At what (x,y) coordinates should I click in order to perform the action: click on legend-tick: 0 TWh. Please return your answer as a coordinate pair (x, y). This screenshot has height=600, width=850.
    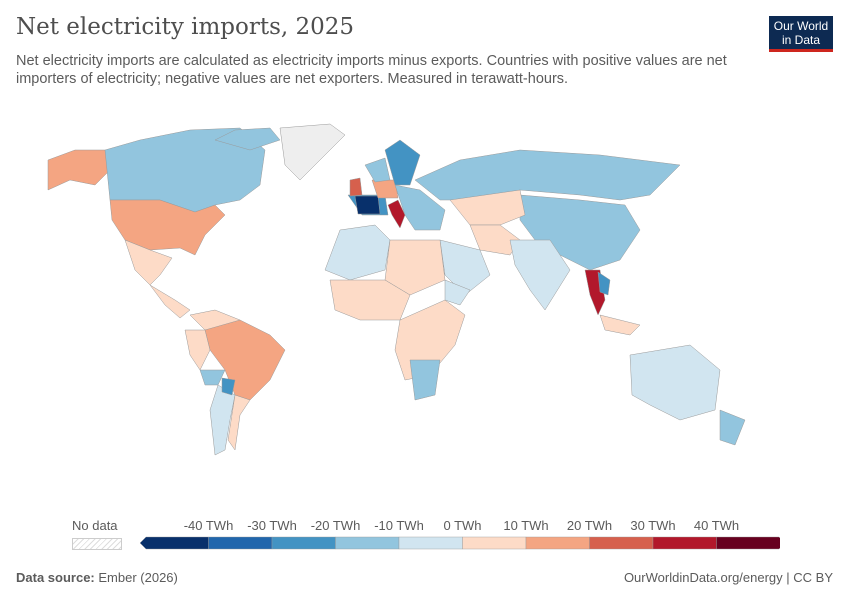
    Looking at the image, I should click on (462, 525).